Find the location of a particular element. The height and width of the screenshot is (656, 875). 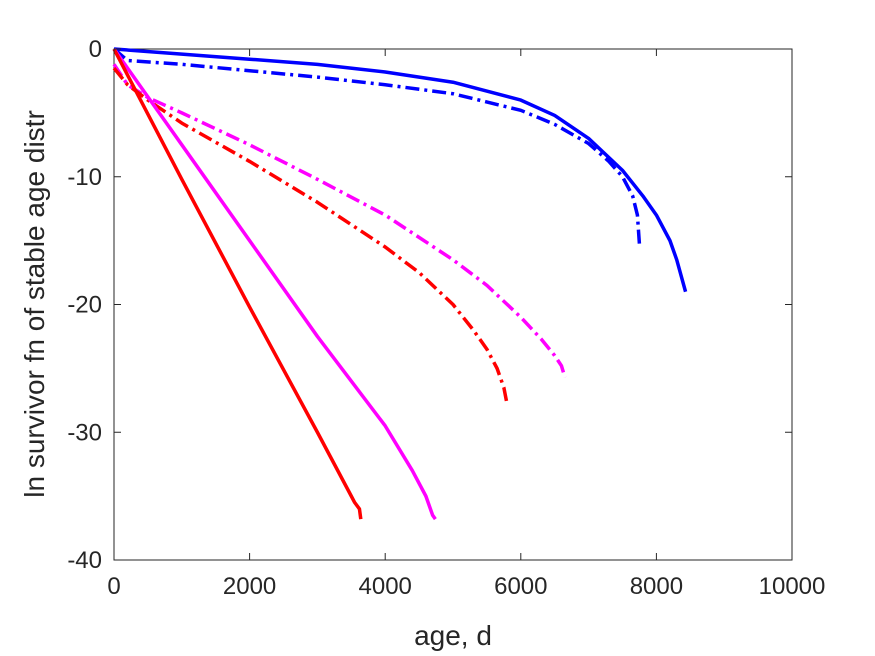

y-tick-label: -10 is located at coordinates (84, 177).